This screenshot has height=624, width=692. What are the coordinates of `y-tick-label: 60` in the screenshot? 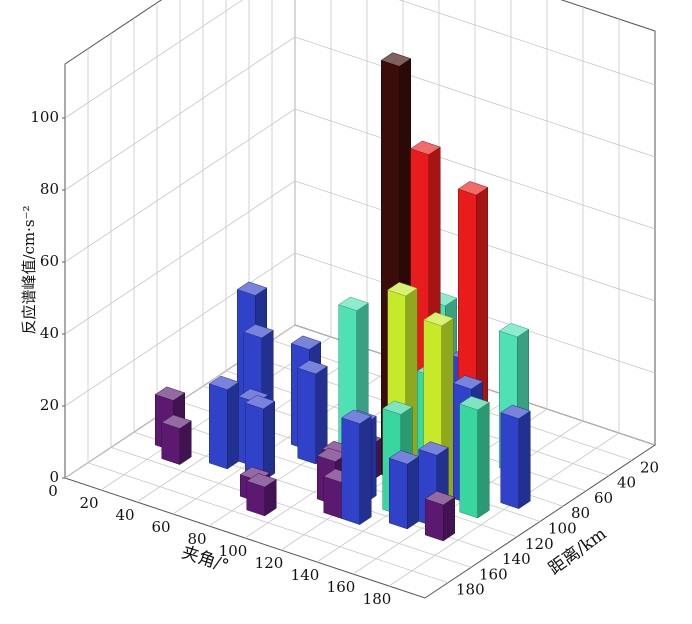 It's located at (603, 498).